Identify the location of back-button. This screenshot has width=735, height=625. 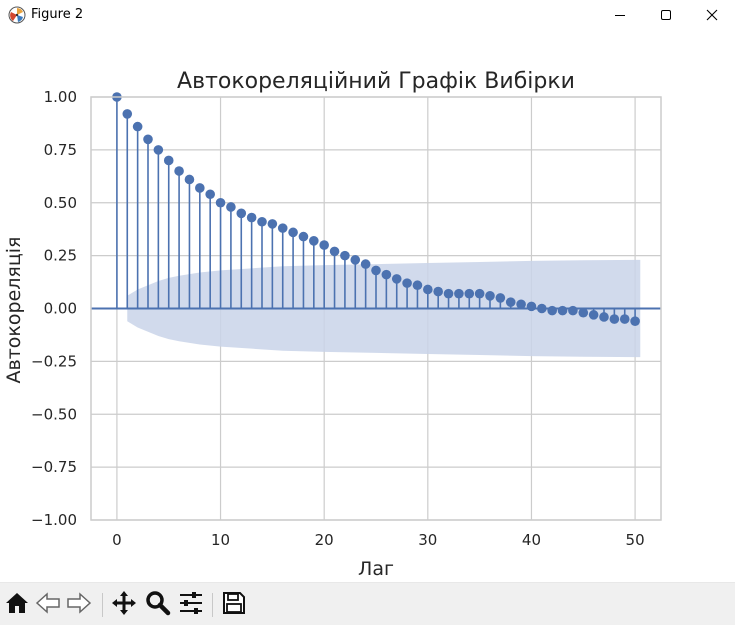
(48, 605).